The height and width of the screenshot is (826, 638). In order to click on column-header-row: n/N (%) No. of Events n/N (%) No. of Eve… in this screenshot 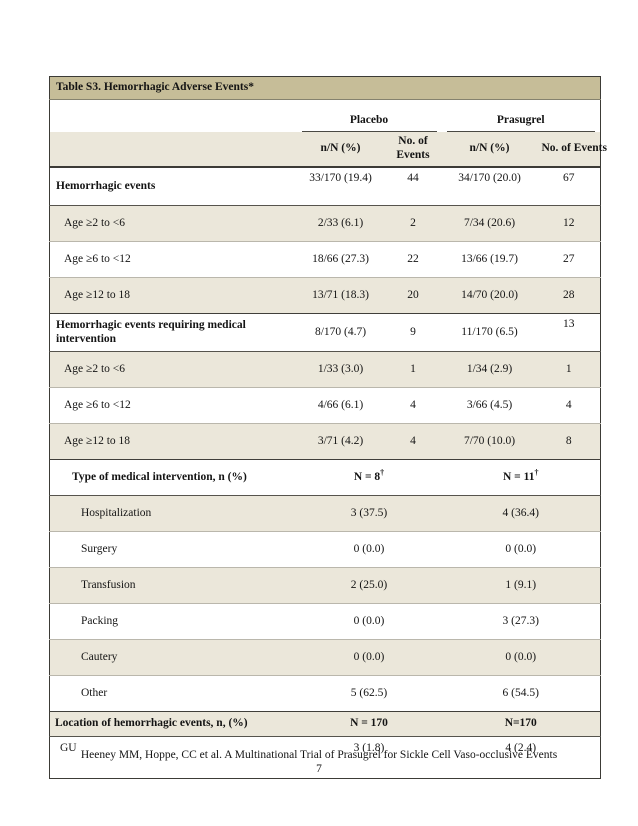, I will do `click(328, 150)`.